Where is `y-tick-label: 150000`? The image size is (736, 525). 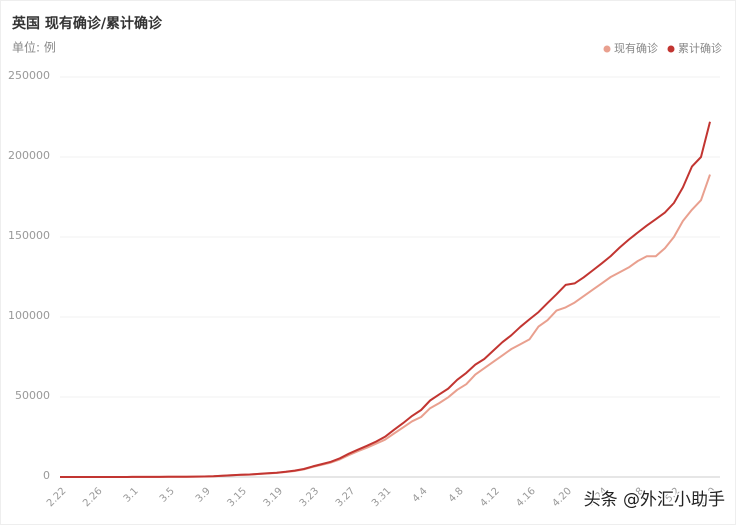 y-tick-label: 150000 is located at coordinates (29, 235).